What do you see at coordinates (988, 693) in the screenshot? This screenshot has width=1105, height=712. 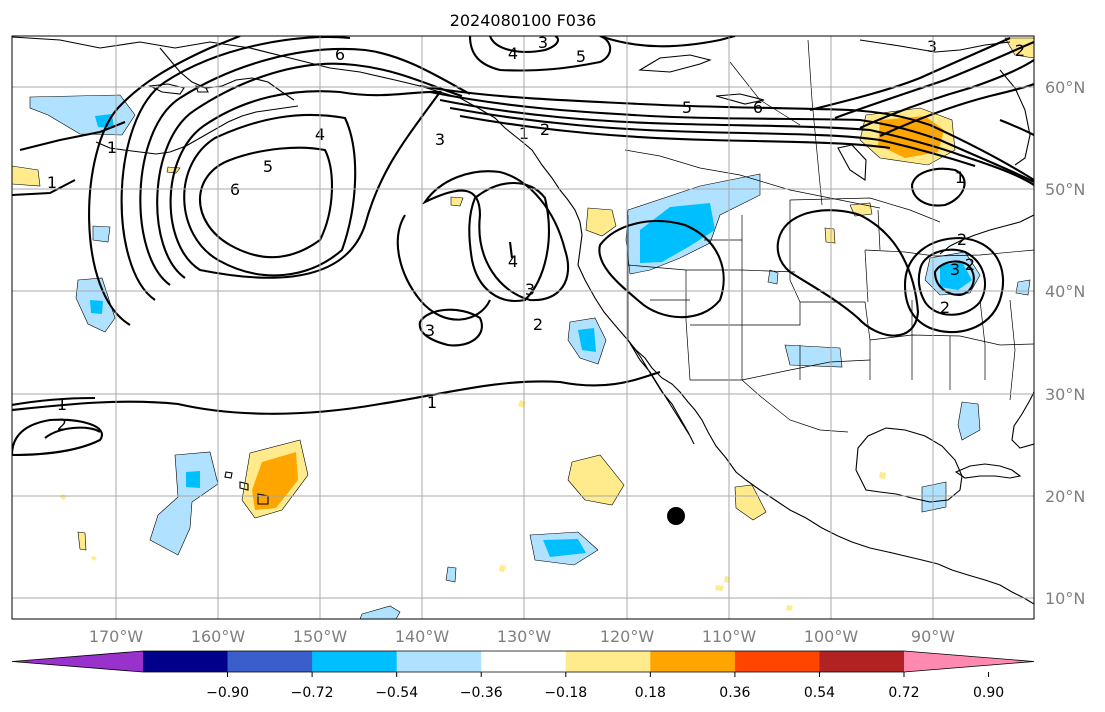 I see `colorbar-tick-label: 0.90` at bounding box center [988, 693].